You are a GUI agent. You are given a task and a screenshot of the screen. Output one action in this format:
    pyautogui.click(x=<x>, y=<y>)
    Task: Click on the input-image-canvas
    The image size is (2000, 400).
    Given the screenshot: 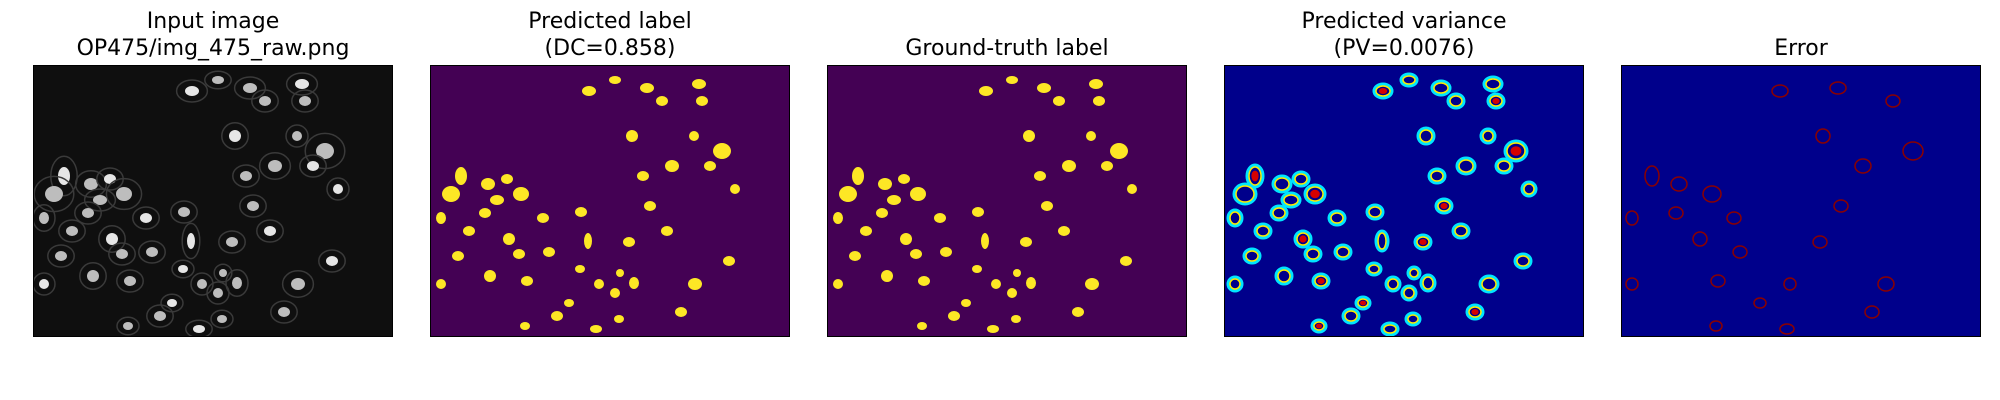 What is the action you would take?
    pyautogui.click(x=213, y=201)
    